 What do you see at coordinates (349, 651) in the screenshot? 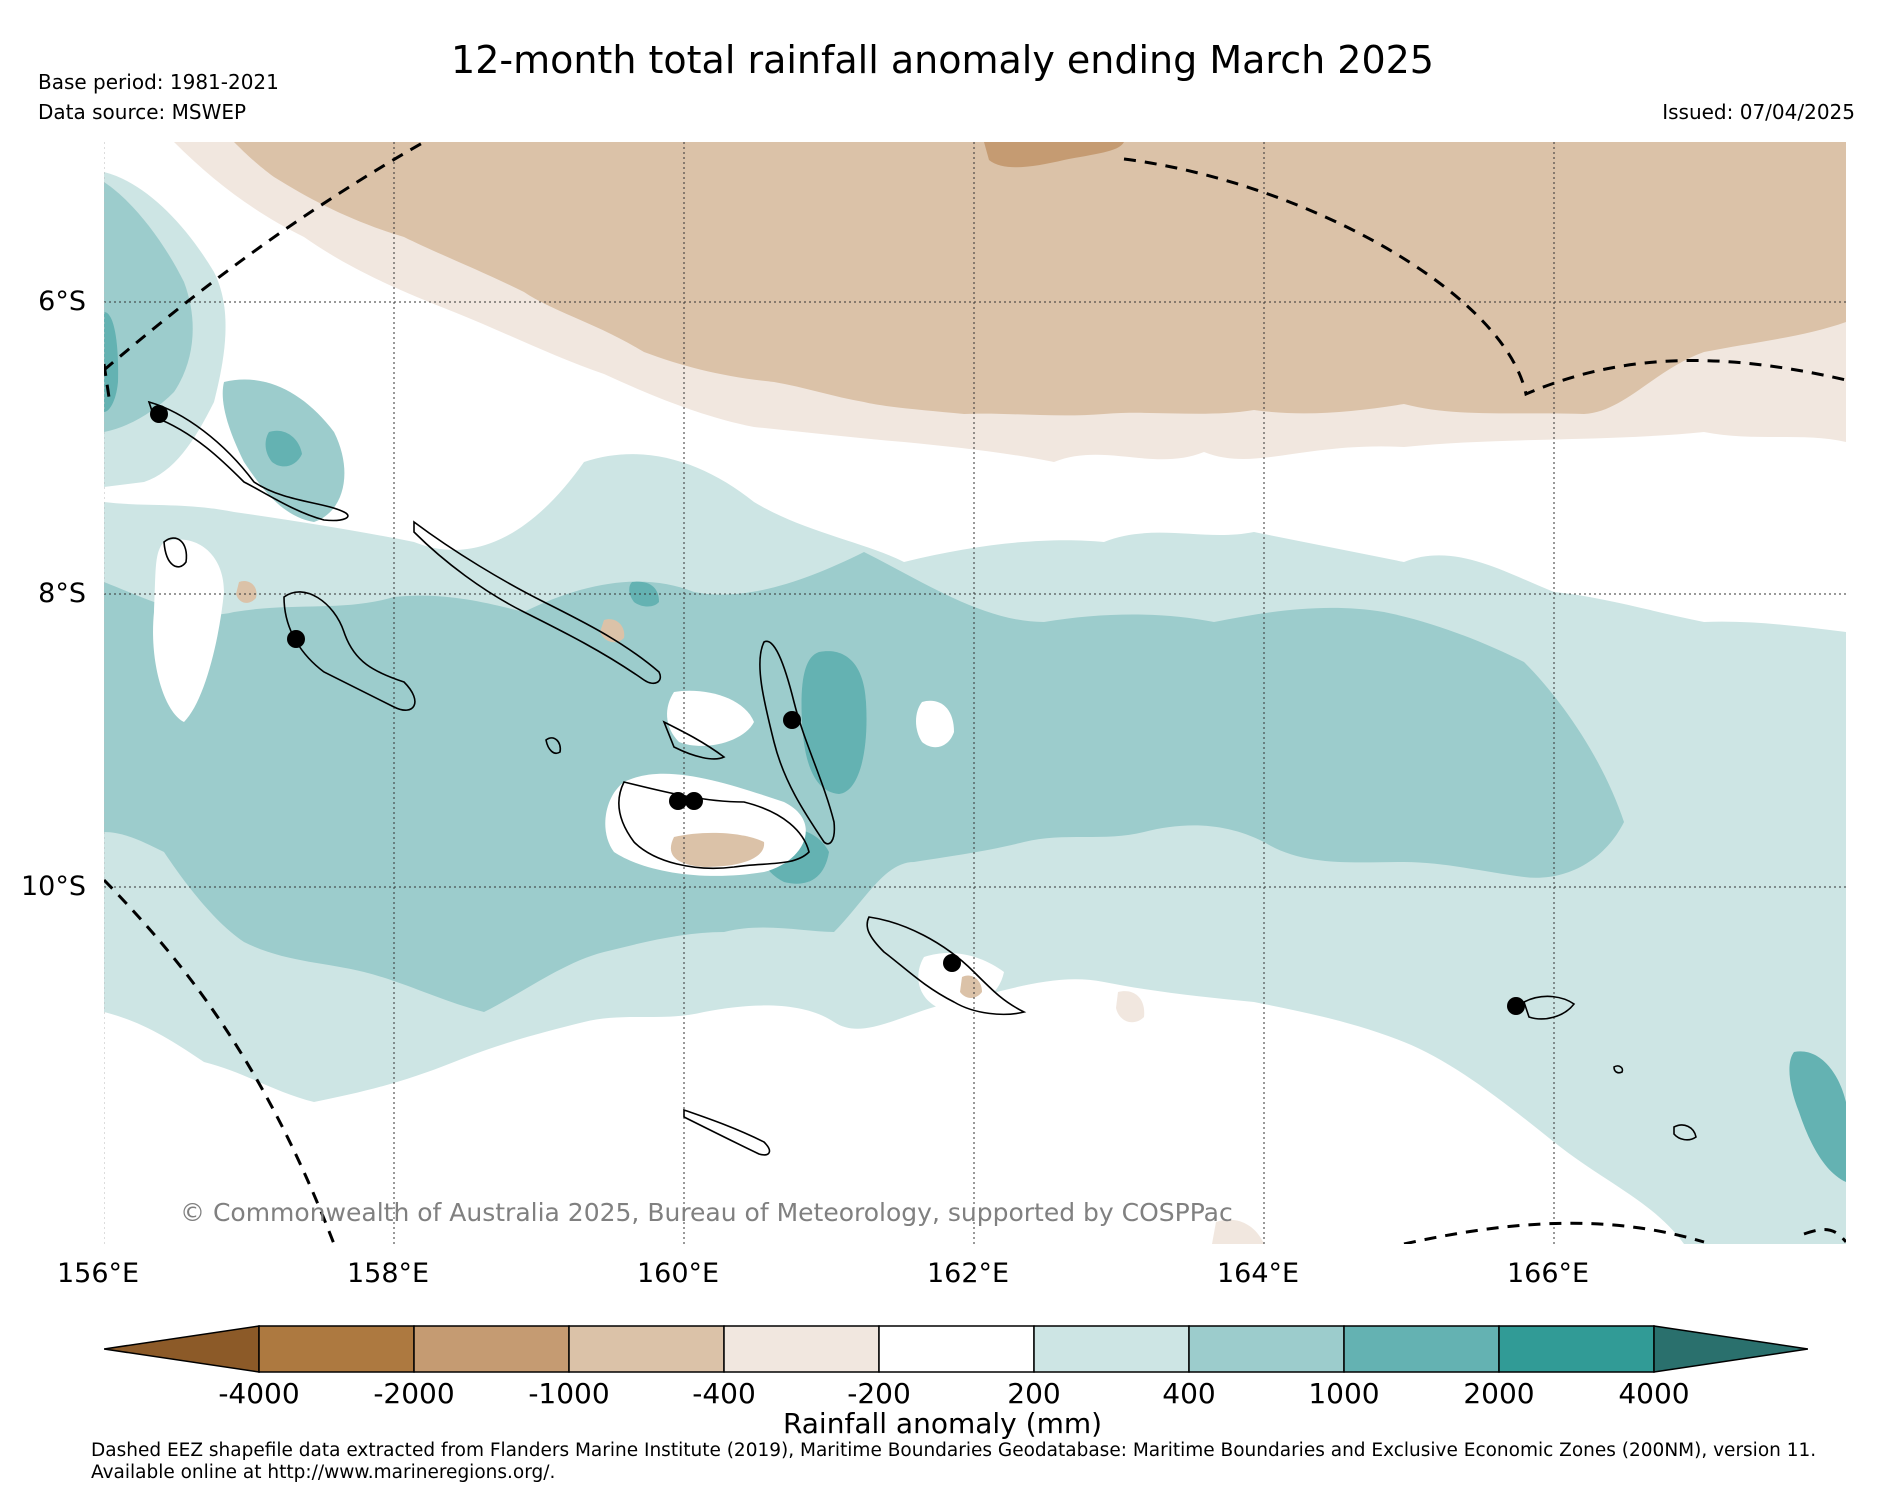
I see `island-new-georgia` at bounding box center [349, 651].